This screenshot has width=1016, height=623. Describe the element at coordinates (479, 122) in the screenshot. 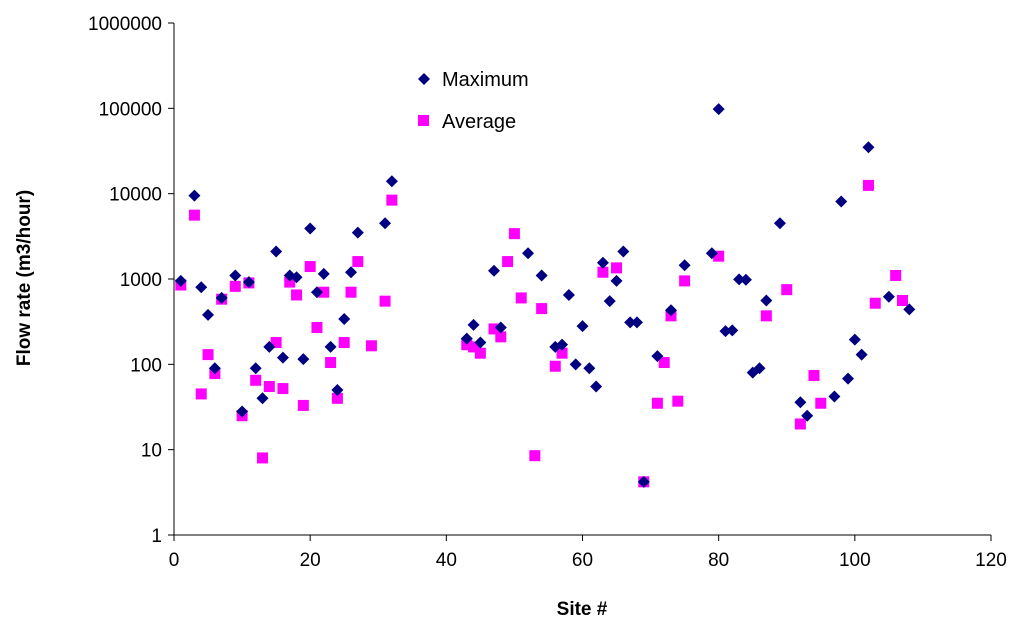

I see `legend-label-average: Average` at that location.